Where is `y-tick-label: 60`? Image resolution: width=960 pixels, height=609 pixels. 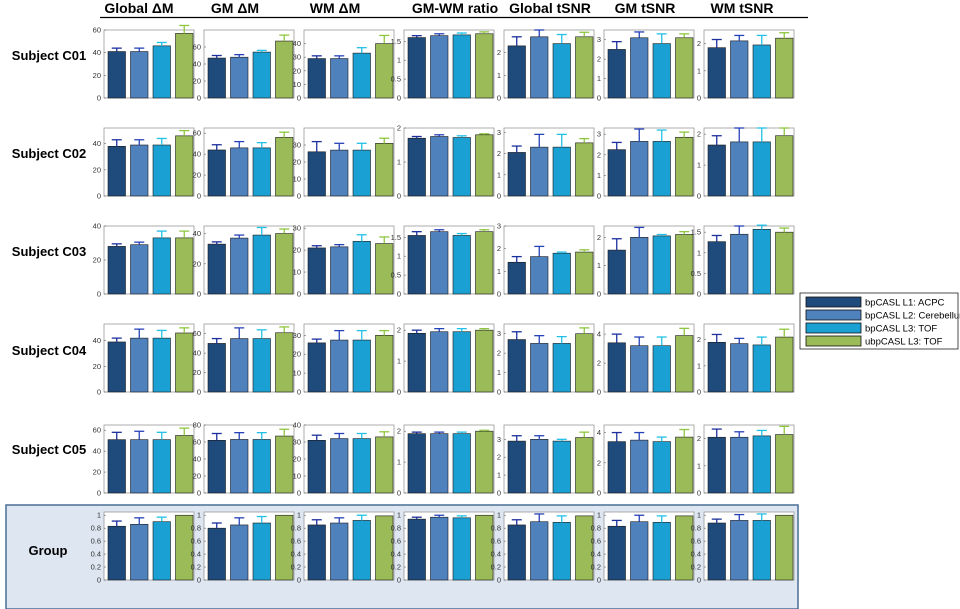
y-tick-label: 60 is located at coordinates (197, 47).